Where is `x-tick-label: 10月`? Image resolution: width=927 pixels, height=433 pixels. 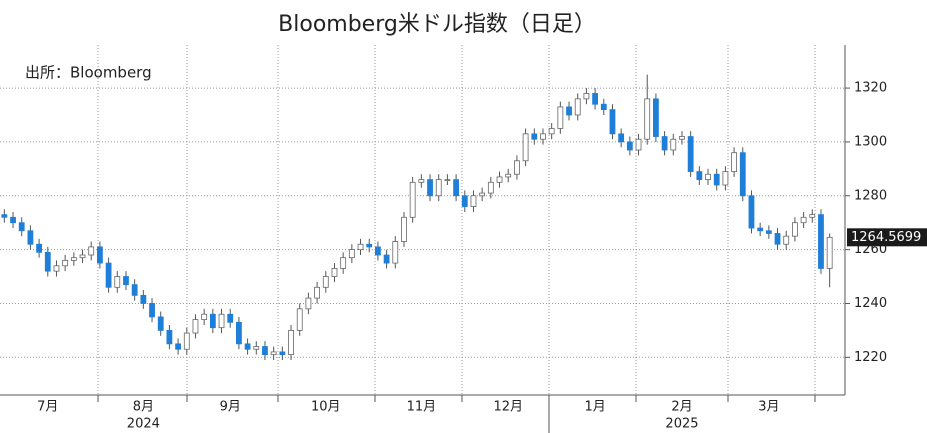 x-tick-label: 10月 is located at coordinates (326, 407).